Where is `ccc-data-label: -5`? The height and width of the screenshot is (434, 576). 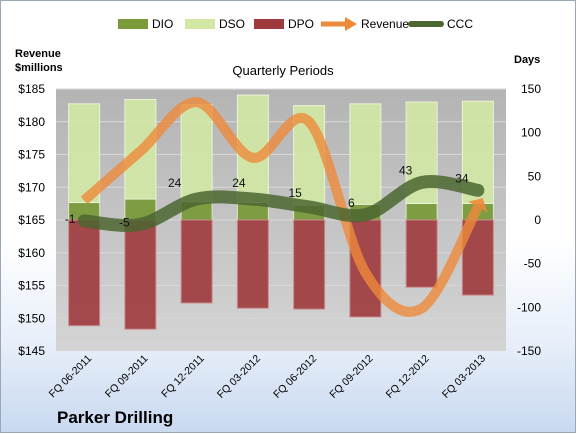 ccc-data-label: -5 is located at coordinates (124, 222).